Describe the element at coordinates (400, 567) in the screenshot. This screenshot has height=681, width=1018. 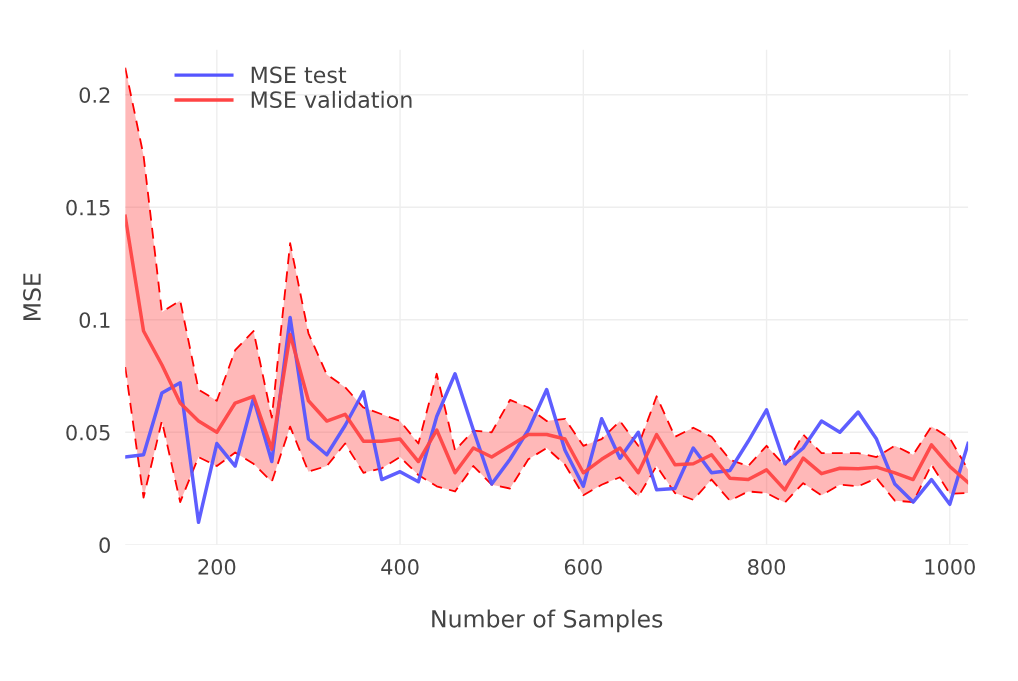
I see `x-tick-label: 400` at that location.